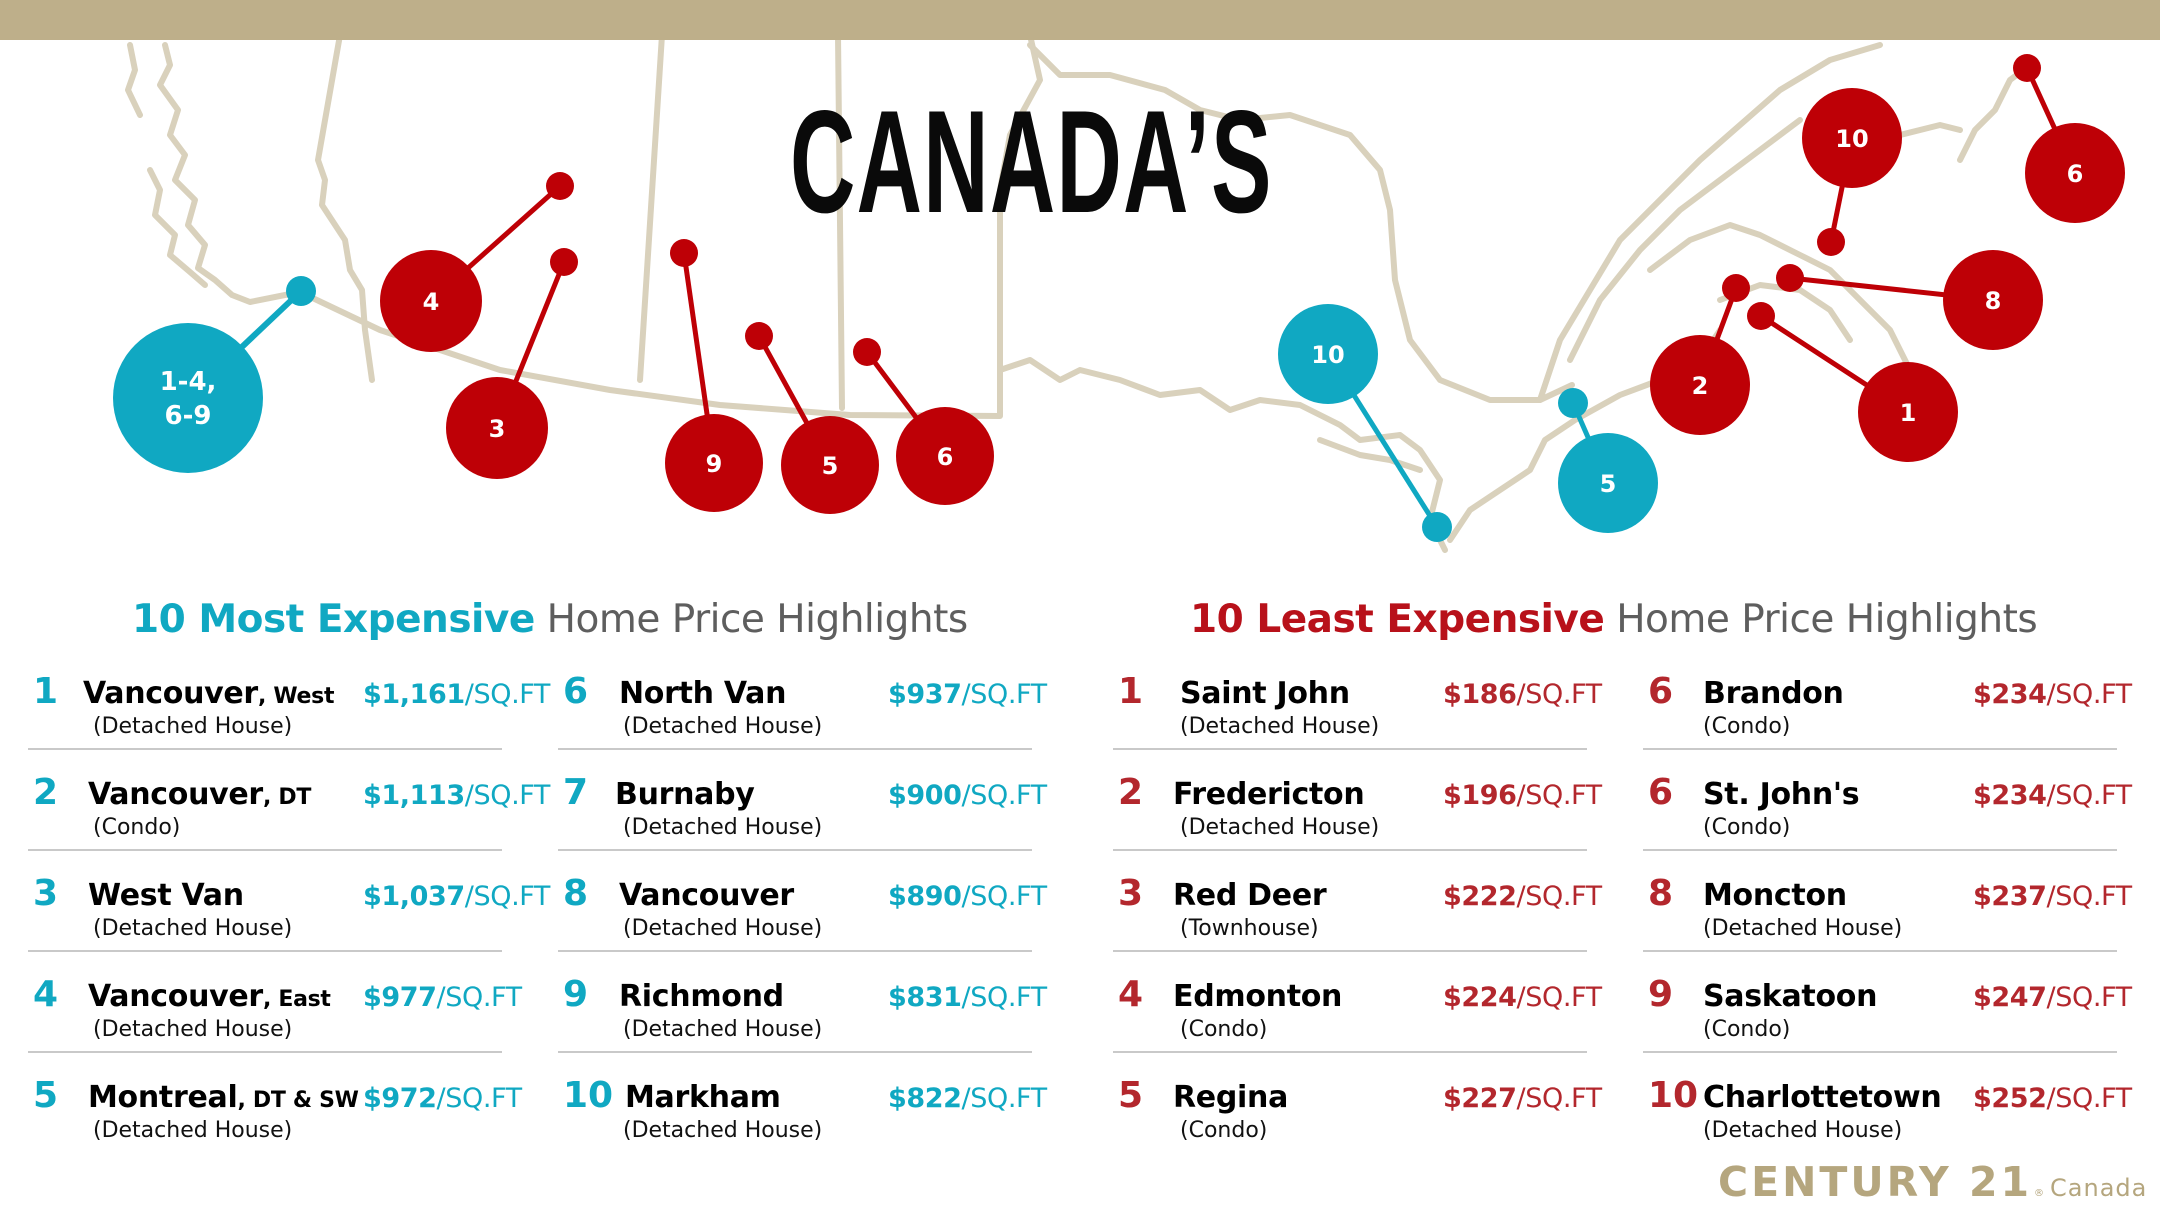 This screenshot has height=1215, width=2160. What do you see at coordinates (497, 429) in the screenshot?
I see `svg-text: 3` at bounding box center [497, 429].